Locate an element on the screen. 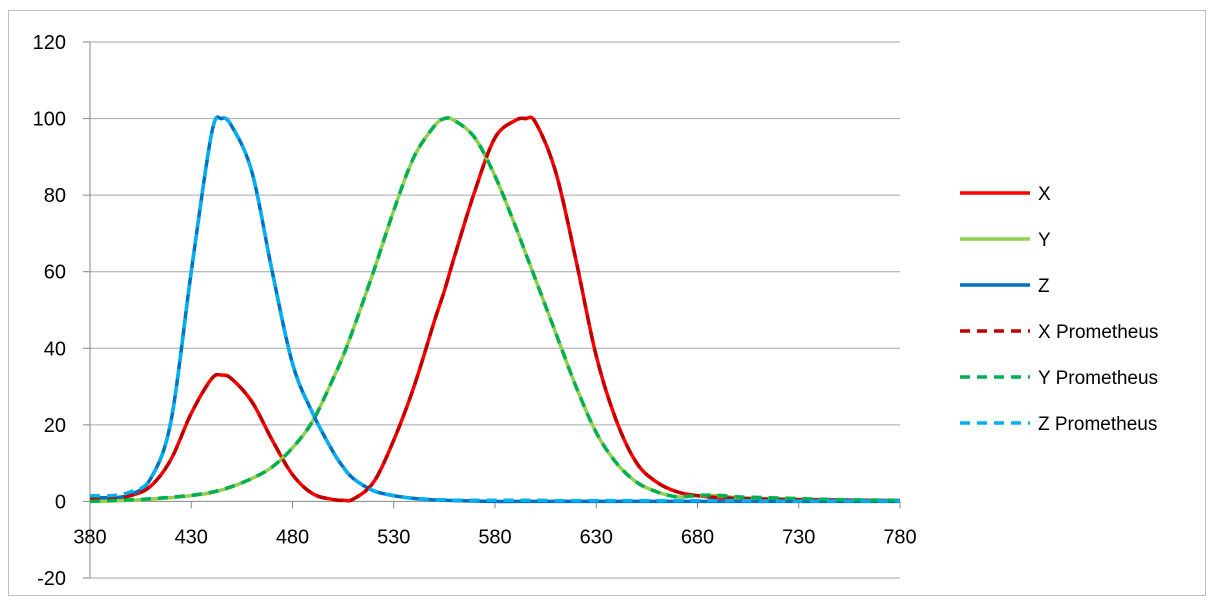 Image resolution: width=1213 pixels, height=601 pixels. y-tick-label: 120 is located at coordinates (49, 43).